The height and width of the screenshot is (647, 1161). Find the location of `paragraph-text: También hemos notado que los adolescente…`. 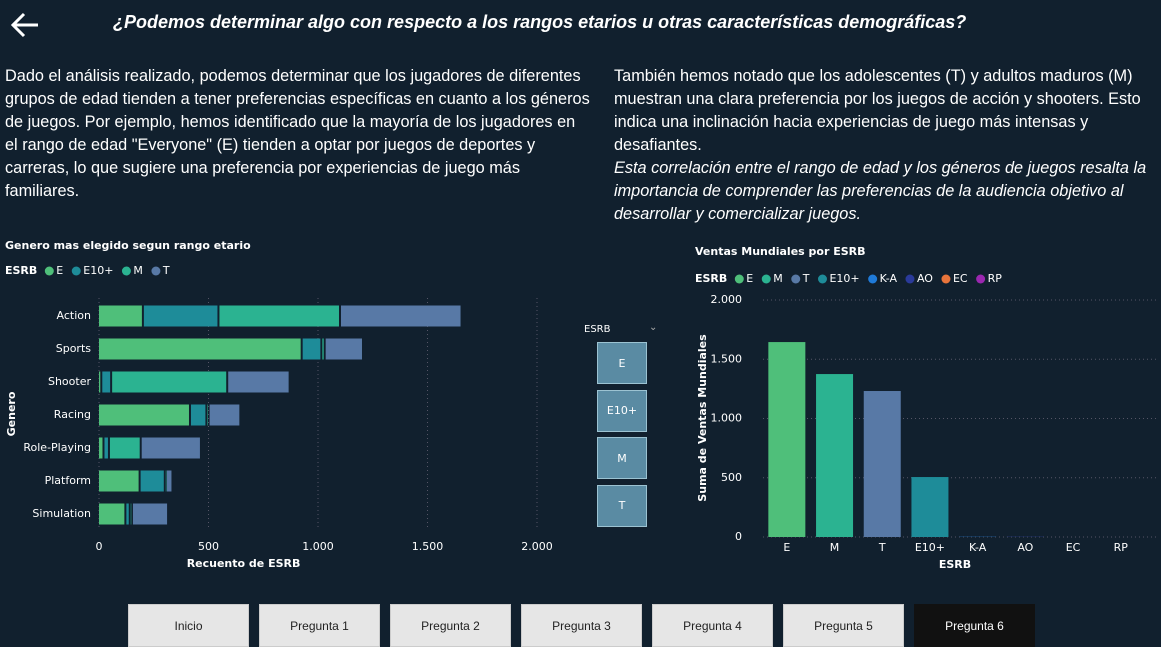

paragraph-text: También hemos notado que los adolescente… is located at coordinates (877, 110).